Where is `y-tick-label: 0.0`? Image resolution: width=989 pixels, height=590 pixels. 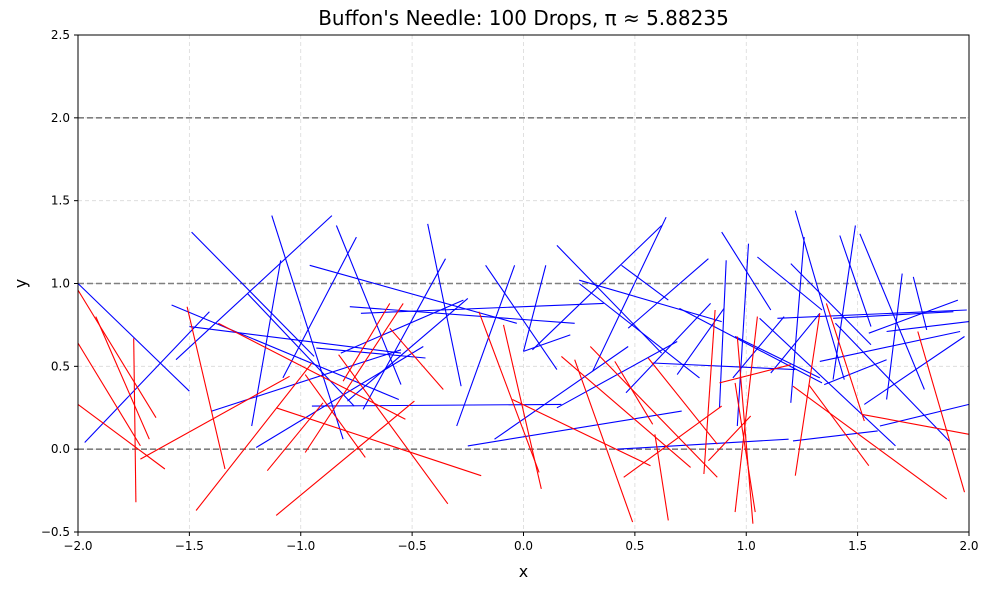 y-tick-label: 0.0 is located at coordinates (60, 449).